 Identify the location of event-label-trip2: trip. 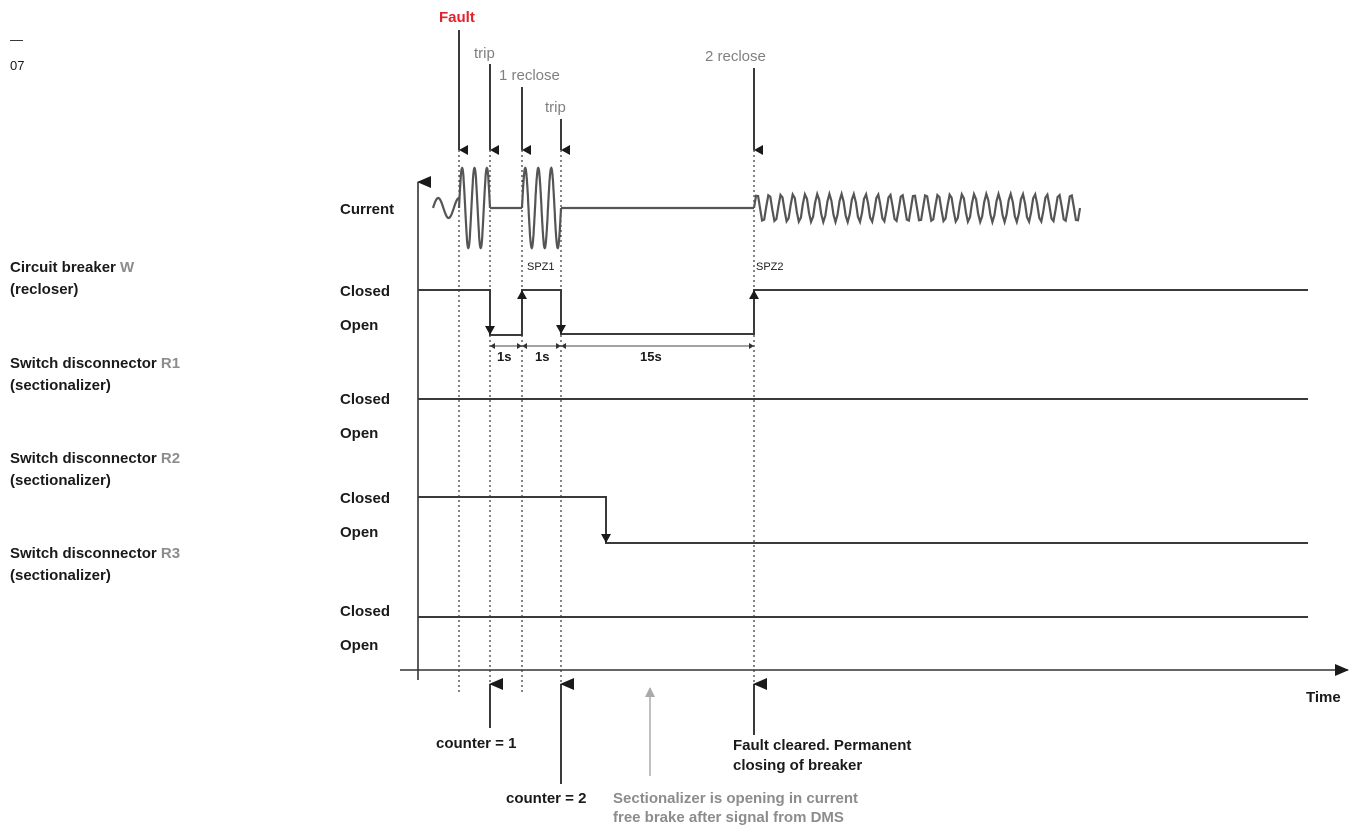
(555, 107).